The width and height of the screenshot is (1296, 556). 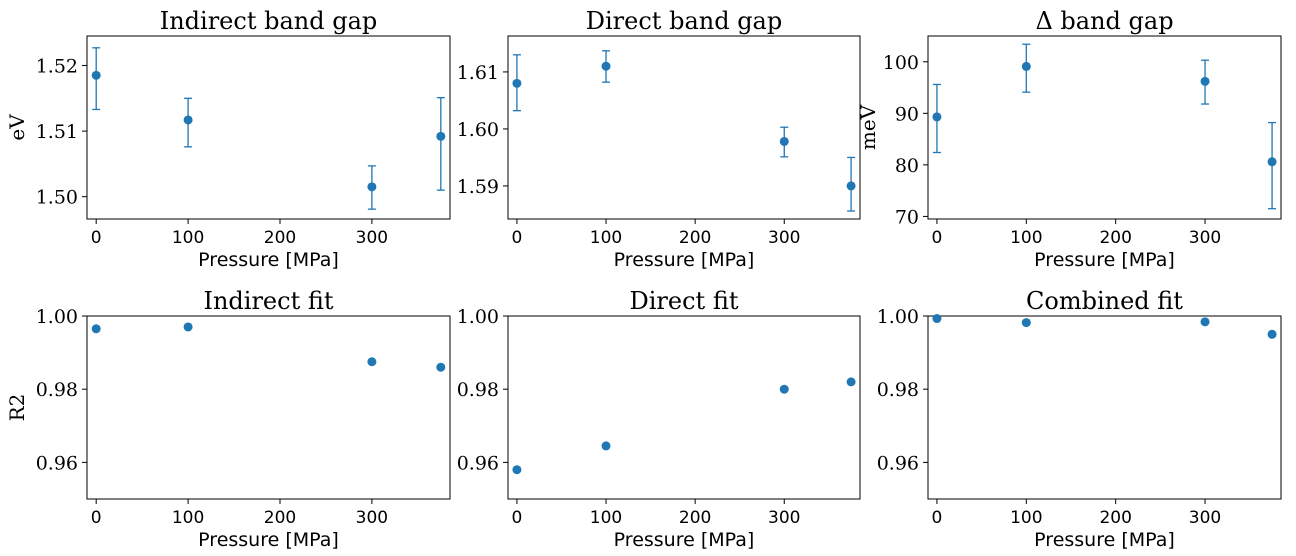 I want to click on y-axis-label: eV, so click(x=17, y=127).